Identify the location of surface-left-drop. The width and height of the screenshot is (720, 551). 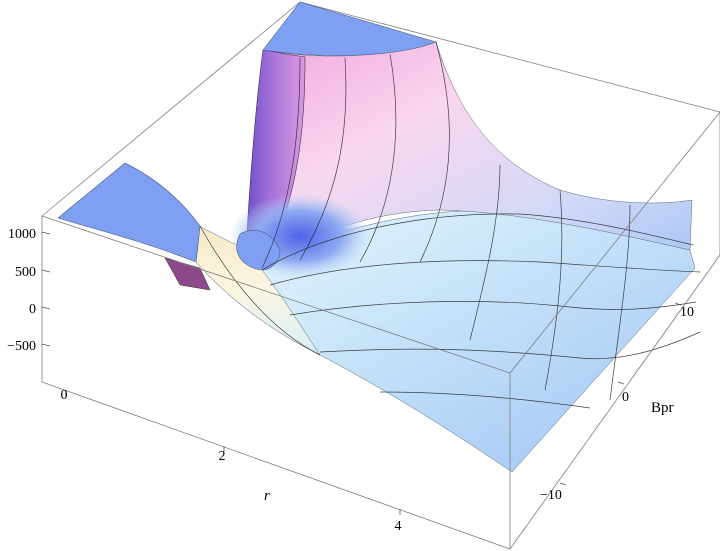
(187, 274).